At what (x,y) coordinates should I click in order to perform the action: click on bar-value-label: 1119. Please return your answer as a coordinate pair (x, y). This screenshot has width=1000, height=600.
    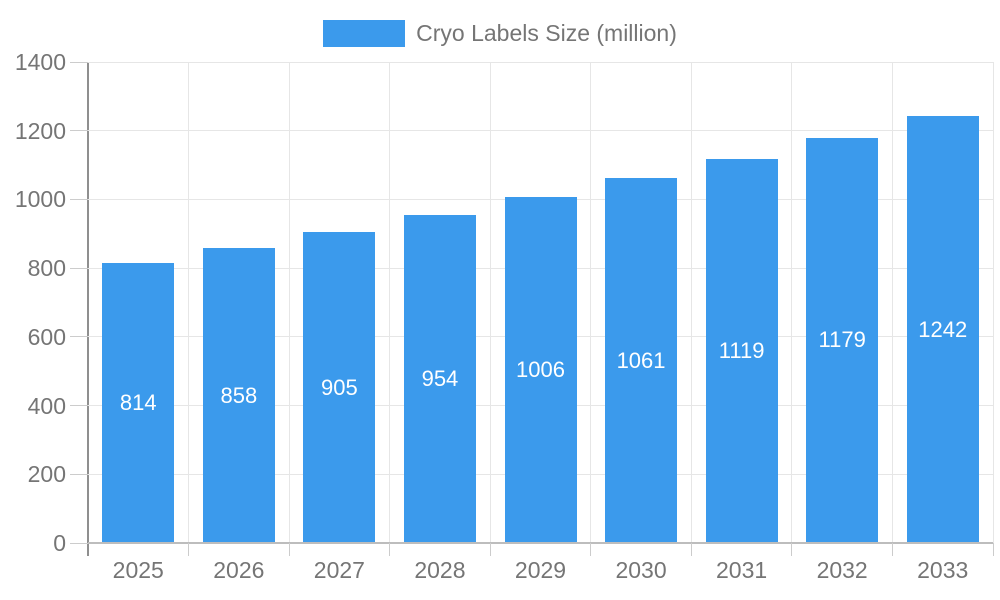
    Looking at the image, I should click on (741, 350).